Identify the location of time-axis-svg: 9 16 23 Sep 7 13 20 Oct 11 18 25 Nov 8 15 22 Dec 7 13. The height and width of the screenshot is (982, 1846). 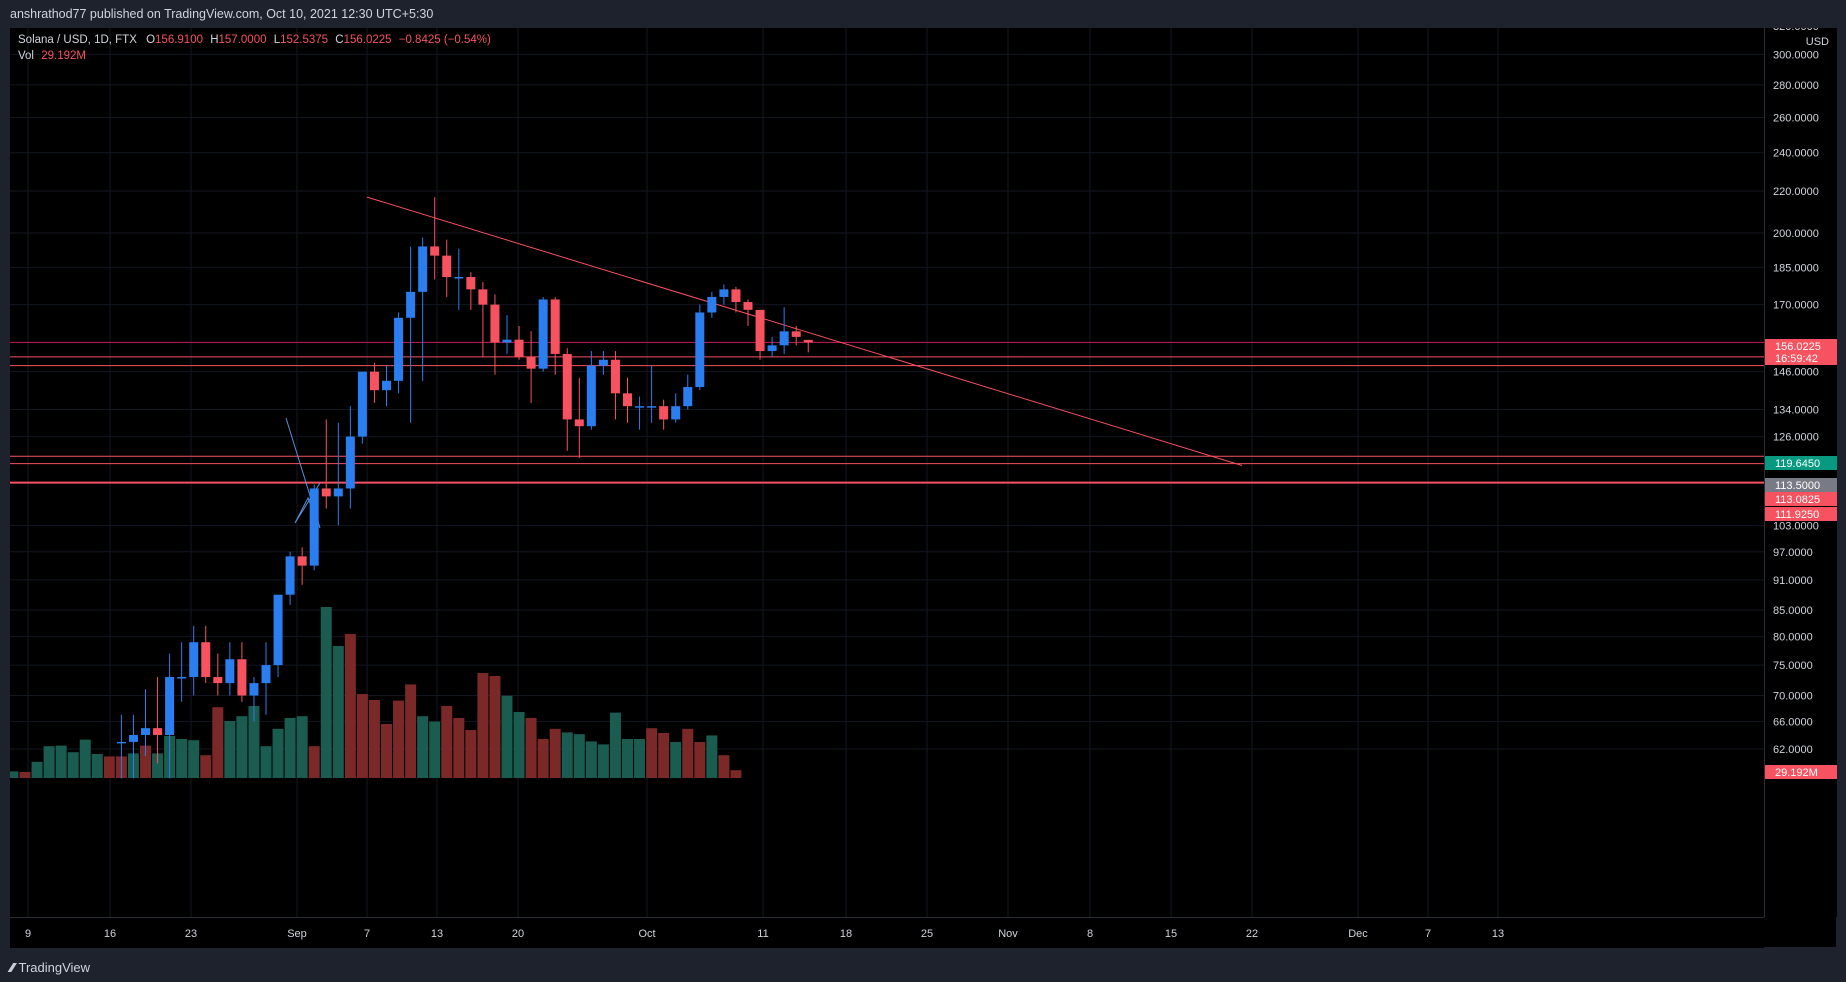
(887, 933).